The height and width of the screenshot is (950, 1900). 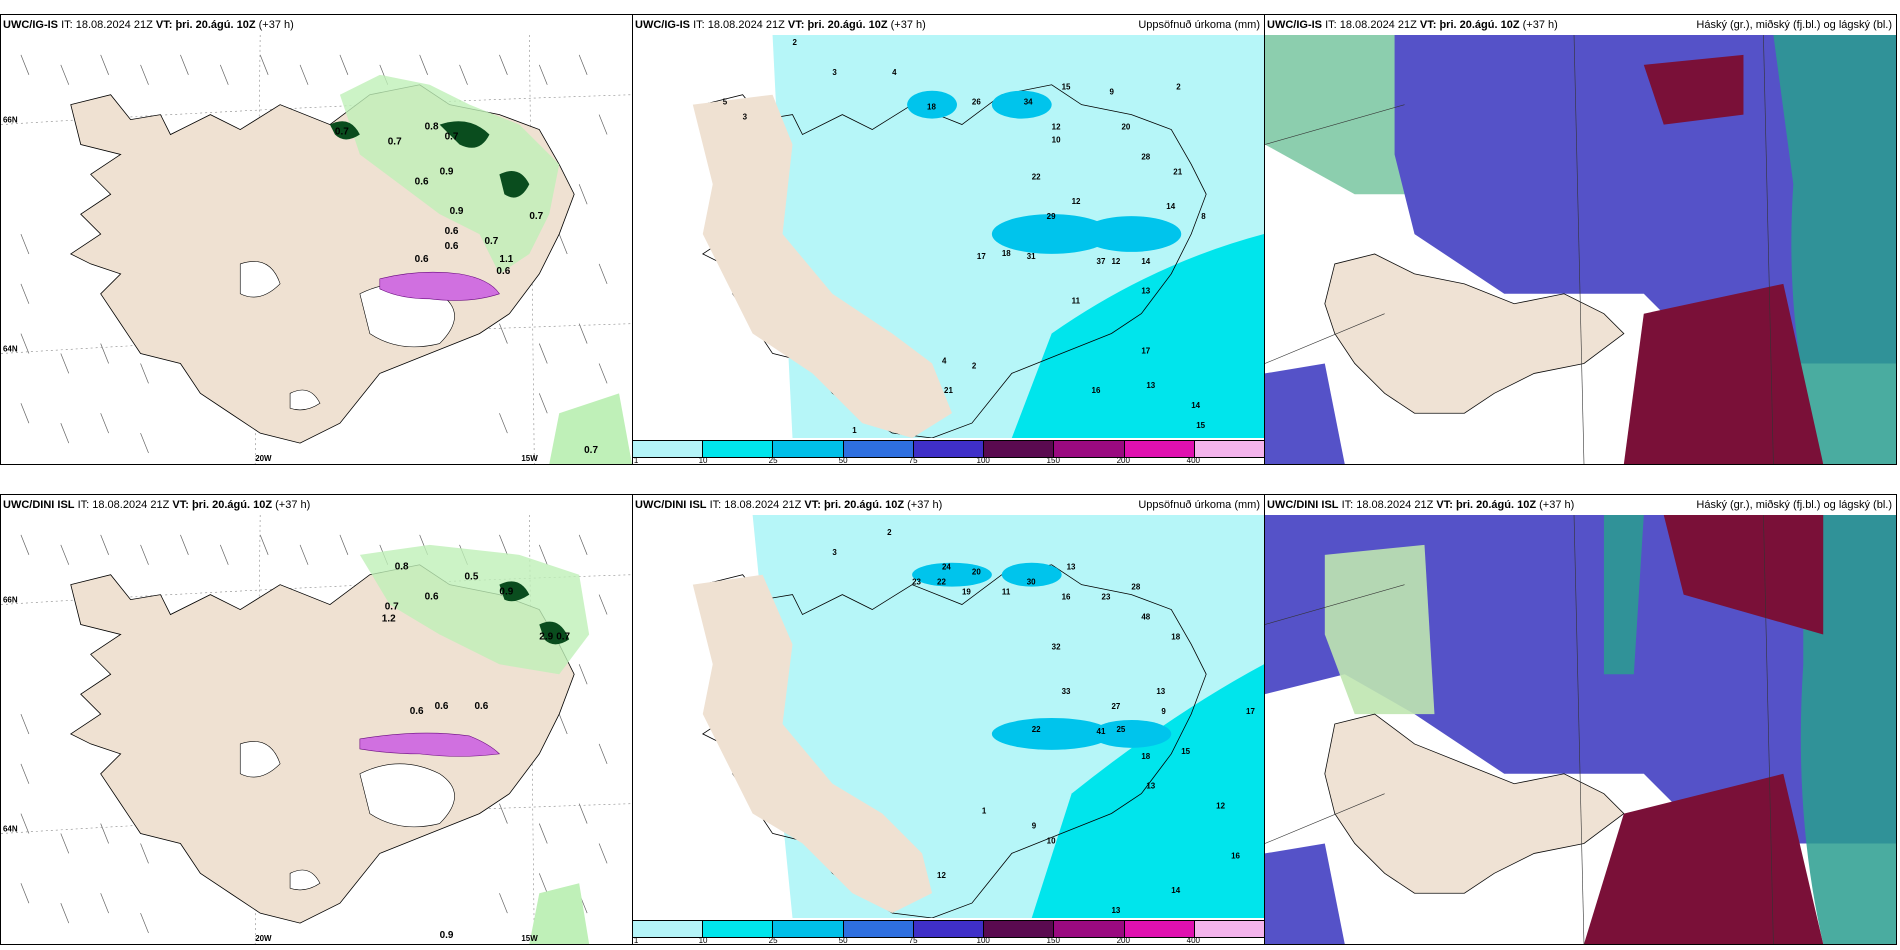 I want to click on precip-value: 8, so click(x=1203, y=216).